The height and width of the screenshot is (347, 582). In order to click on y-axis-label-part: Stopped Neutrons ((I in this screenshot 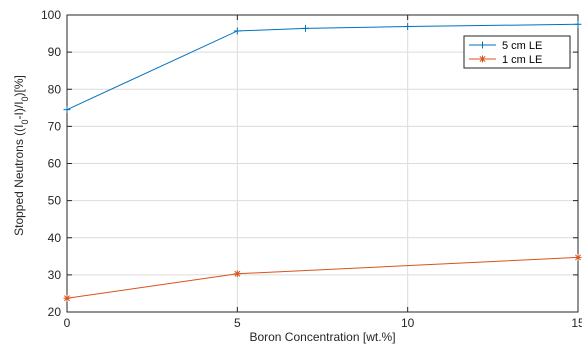, I will do `click(19, 179)`.